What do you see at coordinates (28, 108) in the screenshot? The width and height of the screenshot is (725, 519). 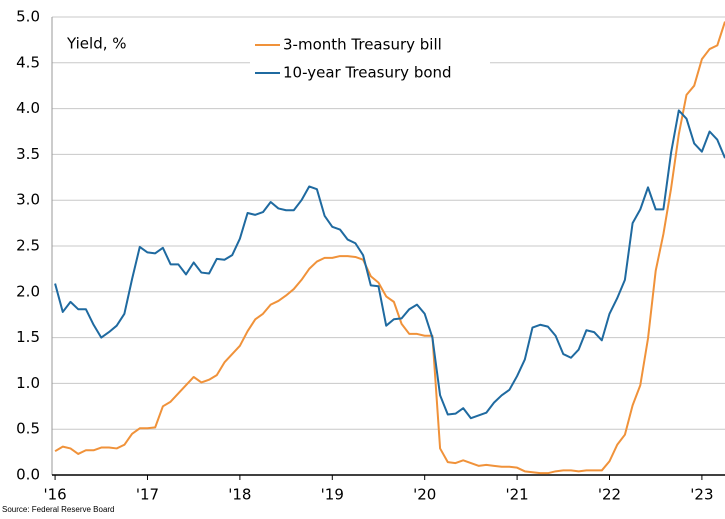 I see `y-tick-label: 4.0` at bounding box center [28, 108].